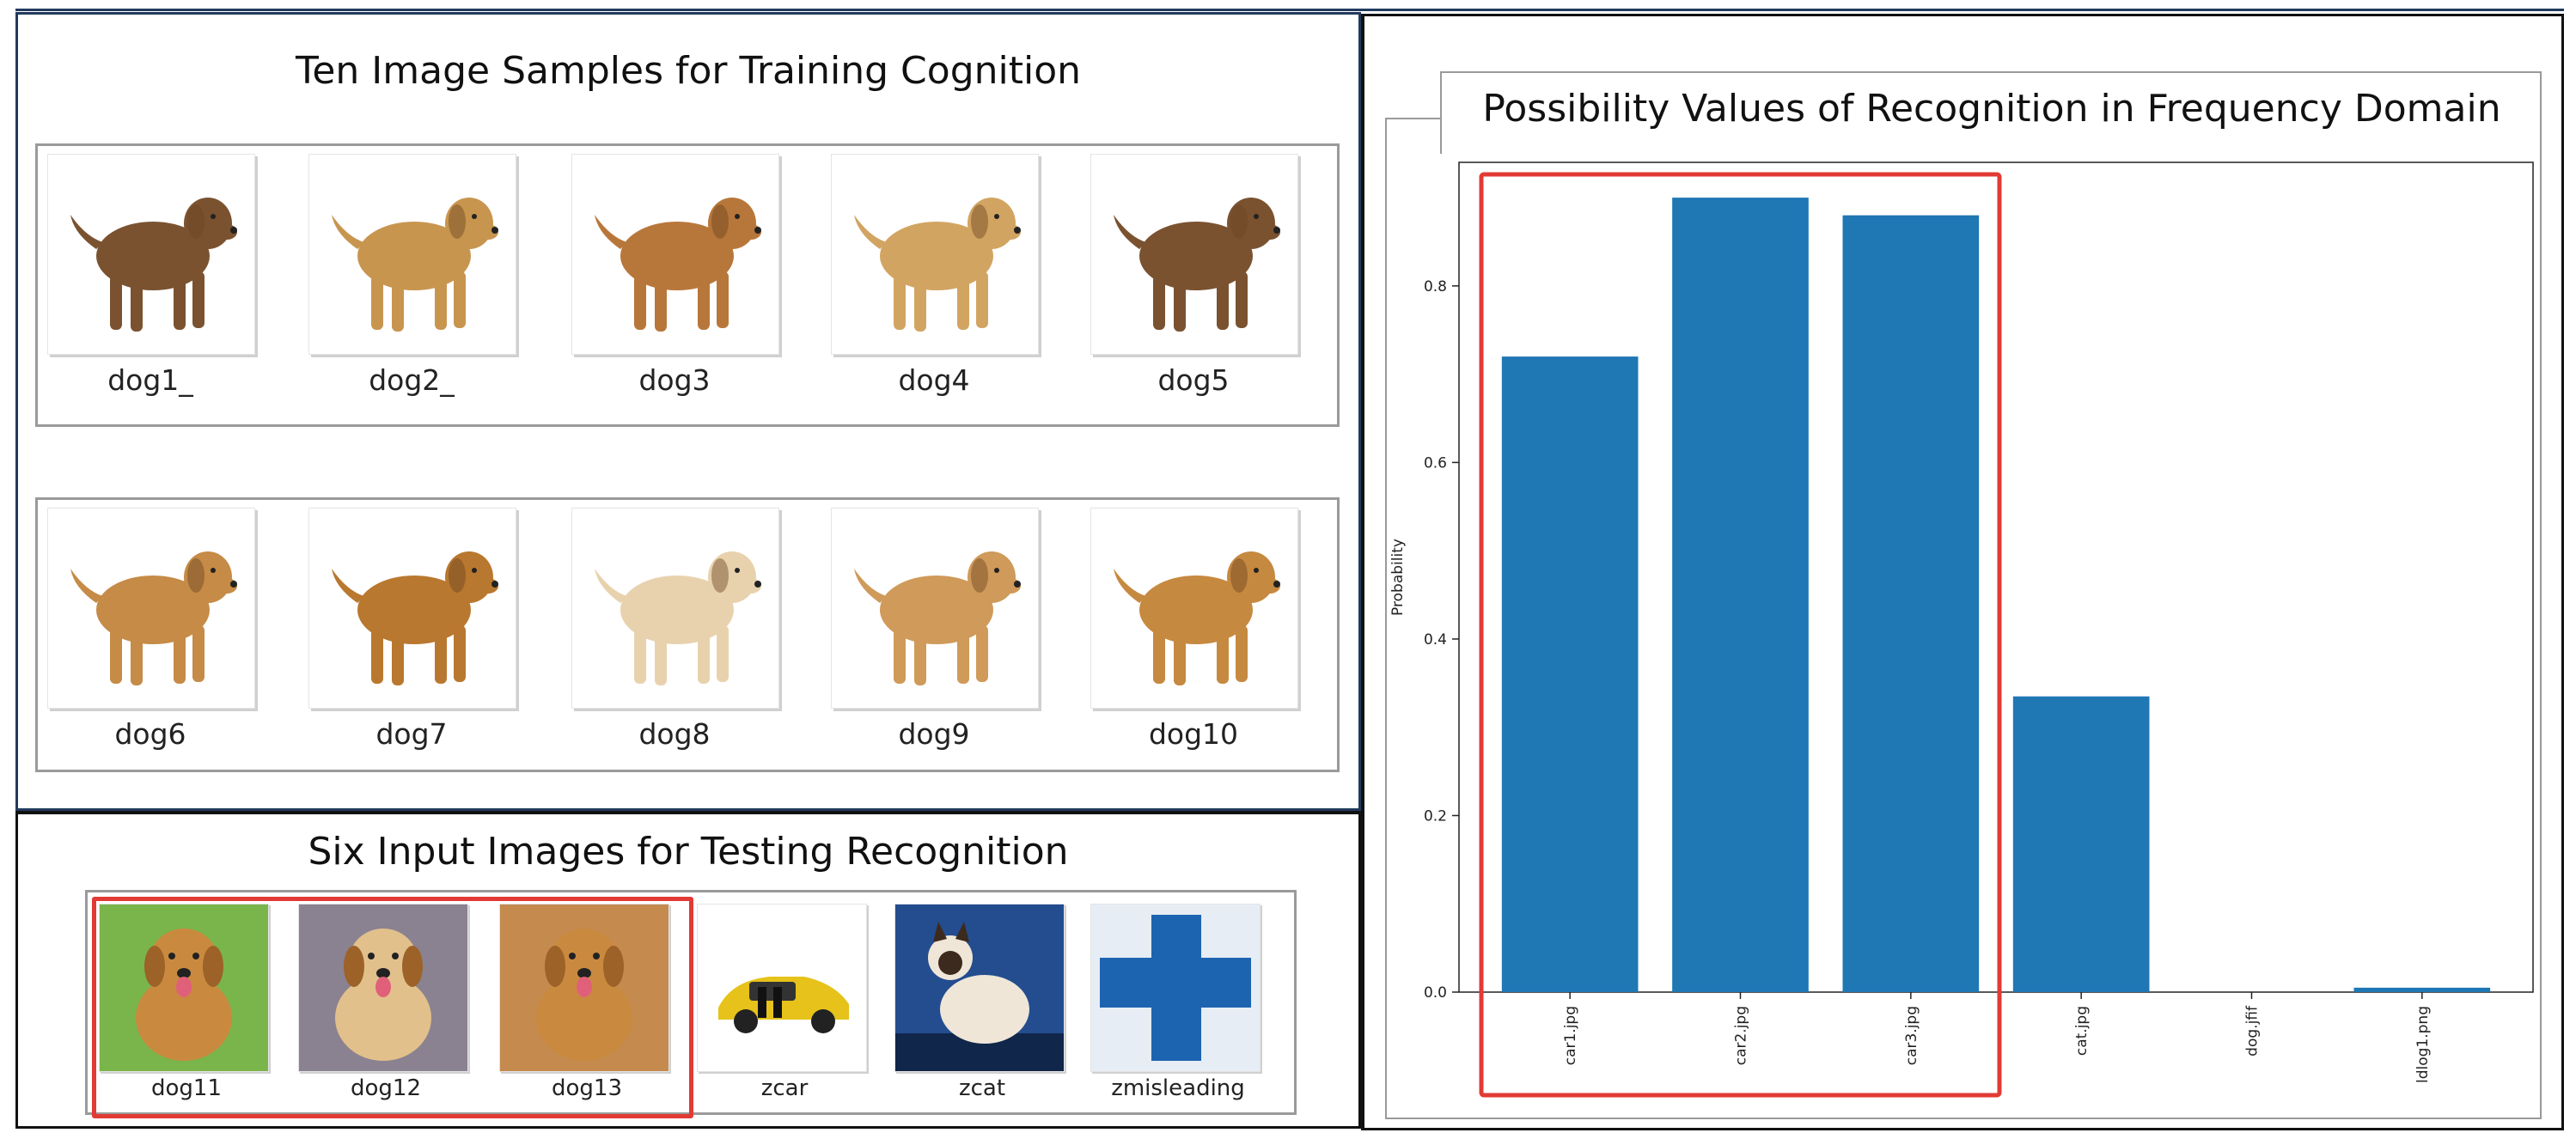 The width and height of the screenshot is (2576, 1145). I want to click on yellow-sports-car-photo, so click(782, 988).